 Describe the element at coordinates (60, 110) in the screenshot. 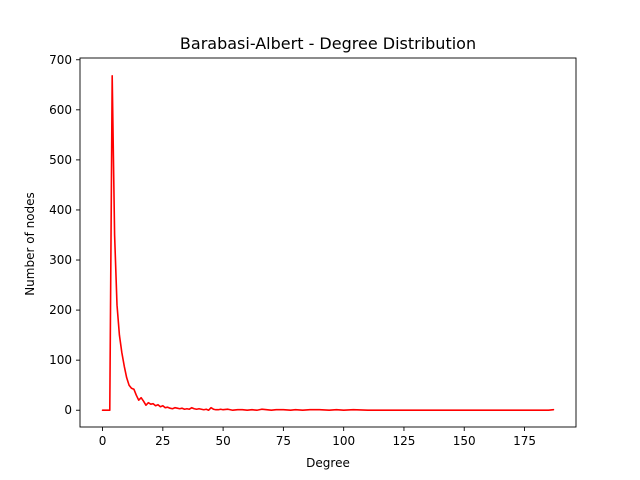

I see `y-tick-label: 600` at that location.